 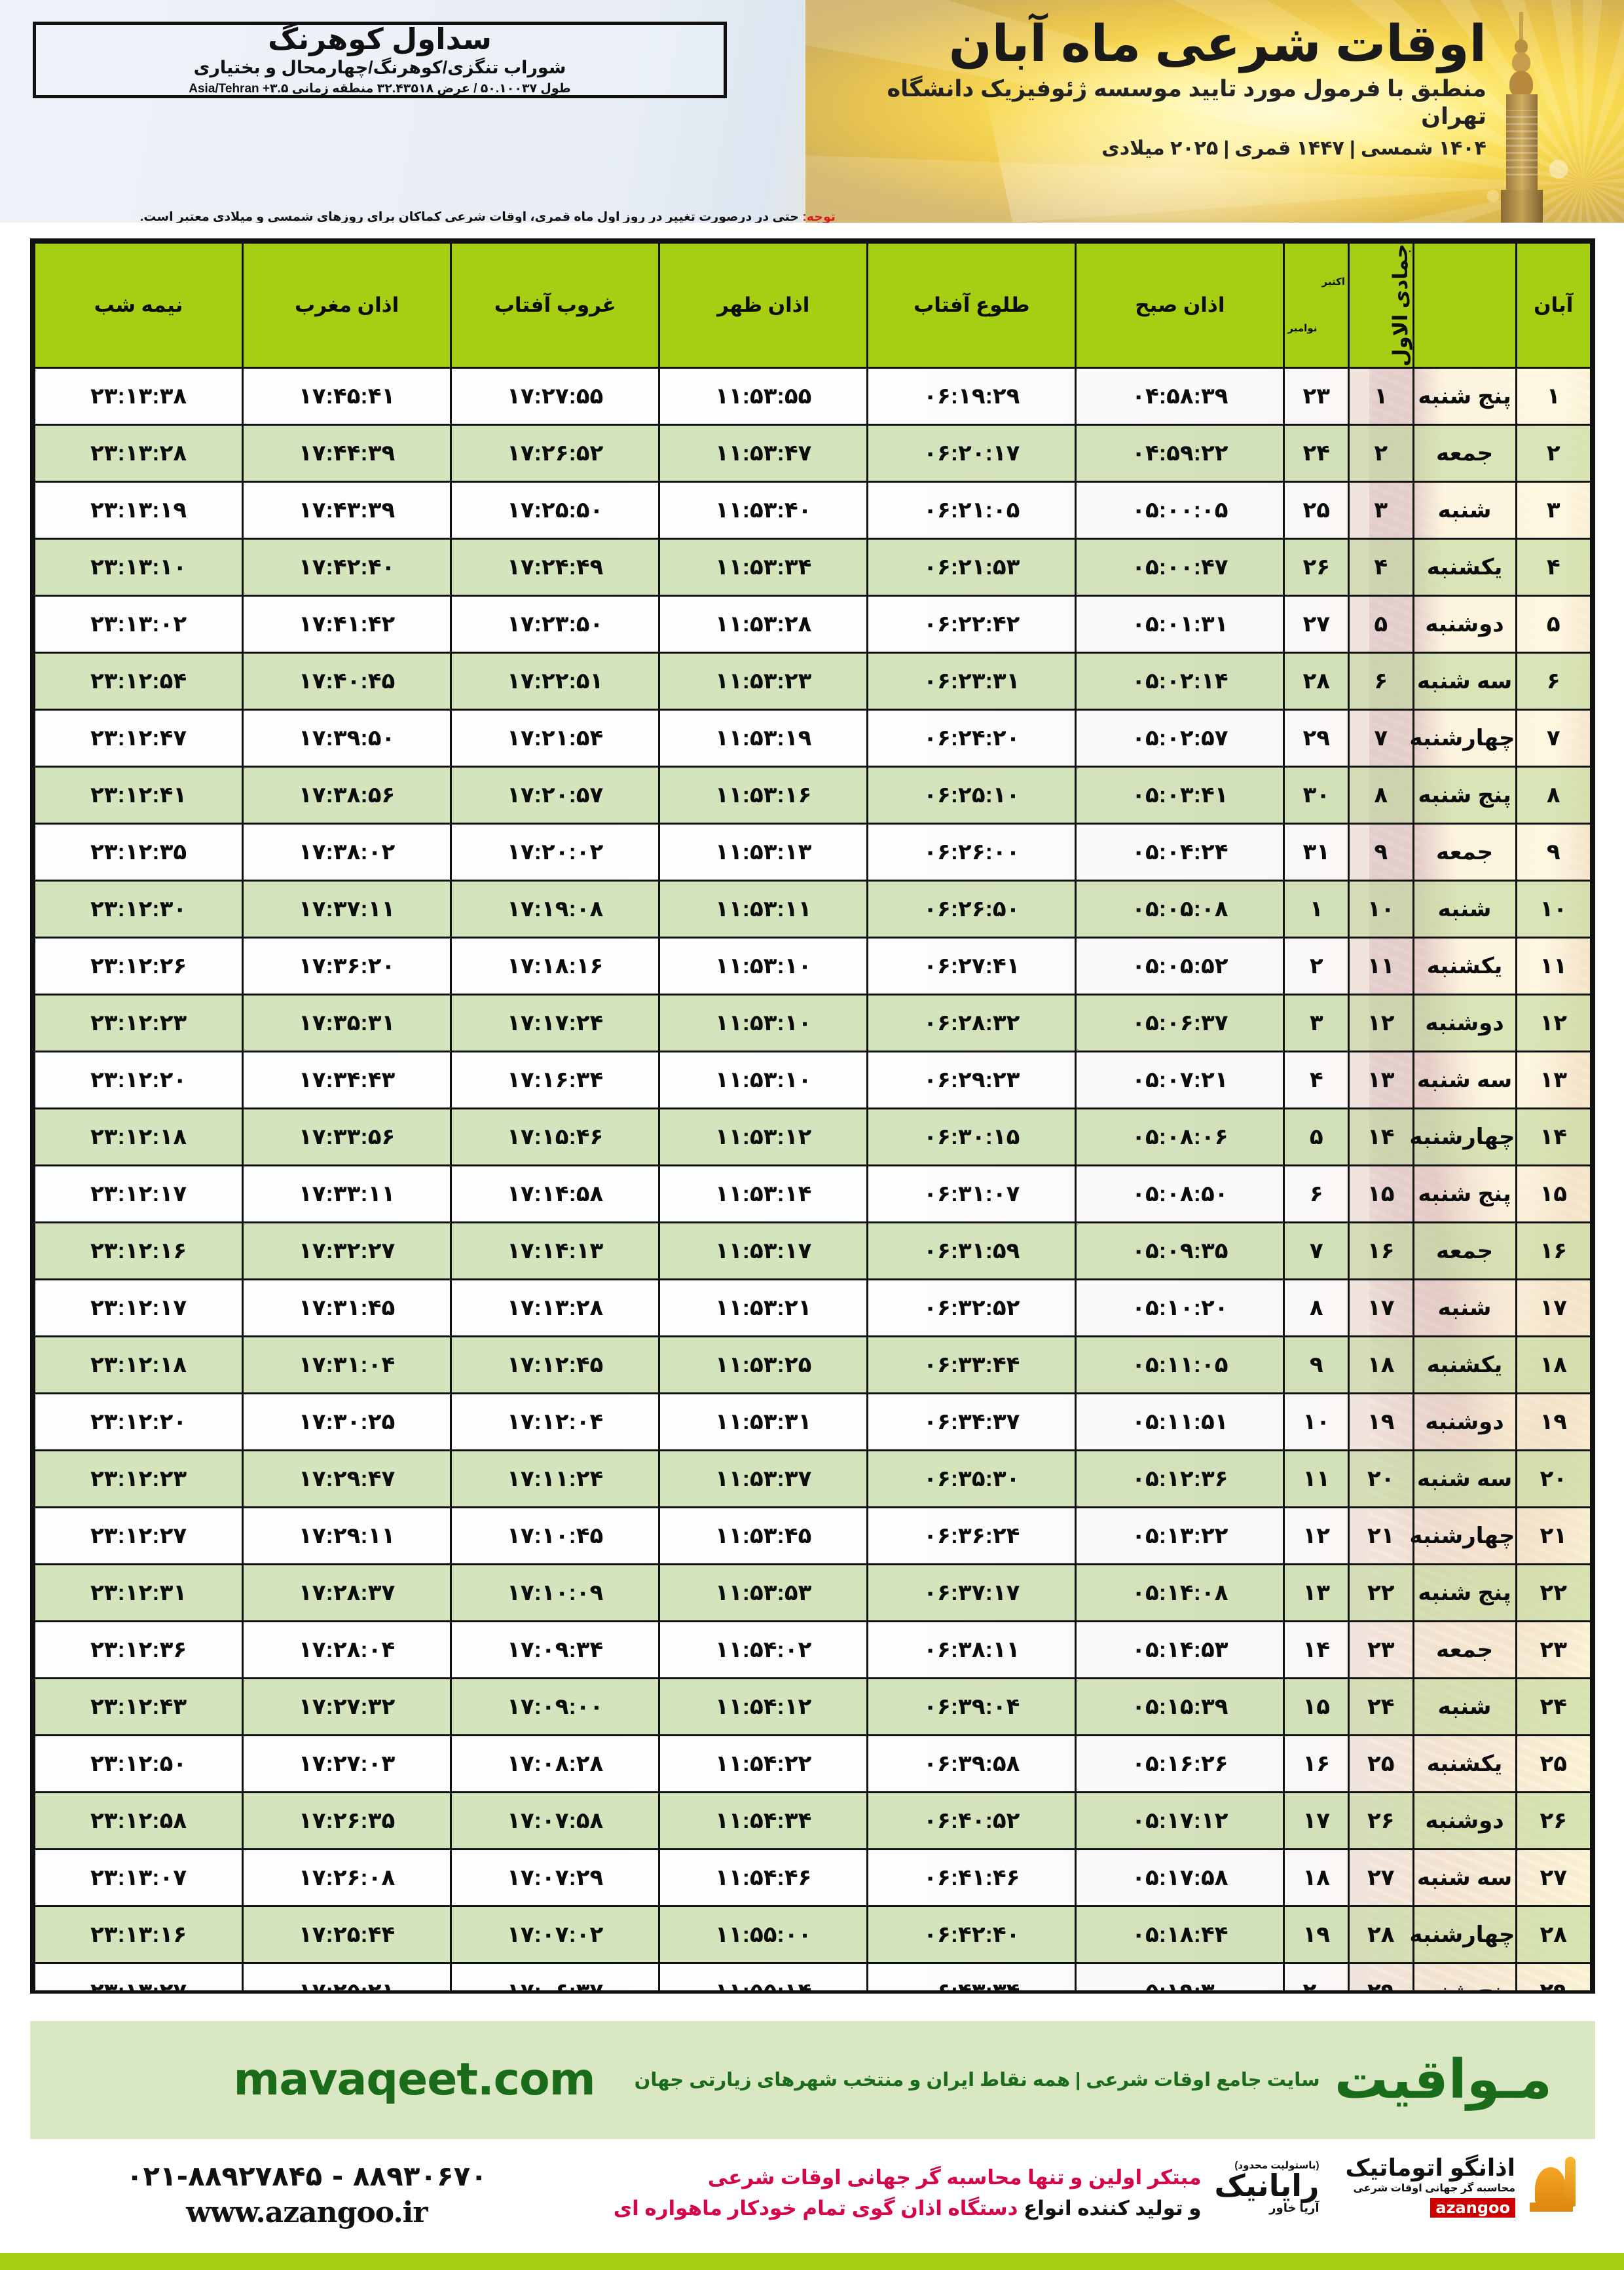 What do you see at coordinates (1316, 1649) in the screenshot?
I see `cell-greg: ۱۴` at bounding box center [1316, 1649].